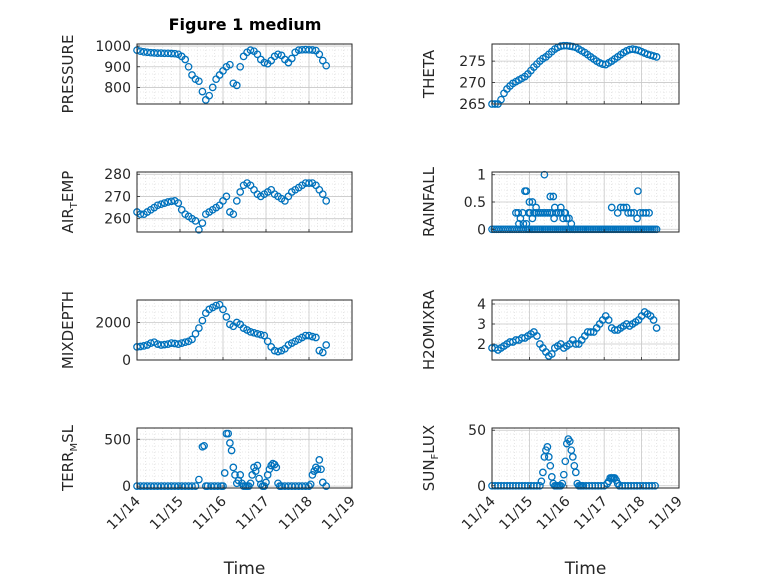 Image resolution: width=778 pixels, height=583 pixels. I want to click on y-tick-label: 265, so click(472, 105).